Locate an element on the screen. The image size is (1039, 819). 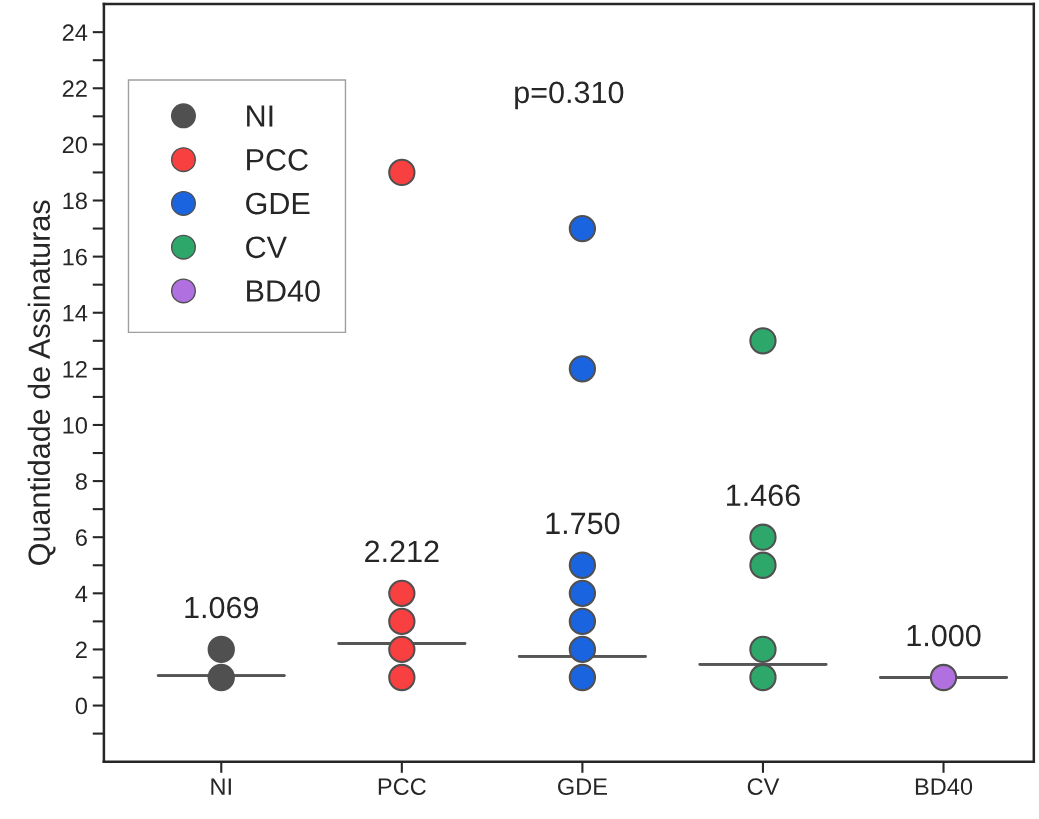
y-tick-label: 16 is located at coordinates (75, 257).